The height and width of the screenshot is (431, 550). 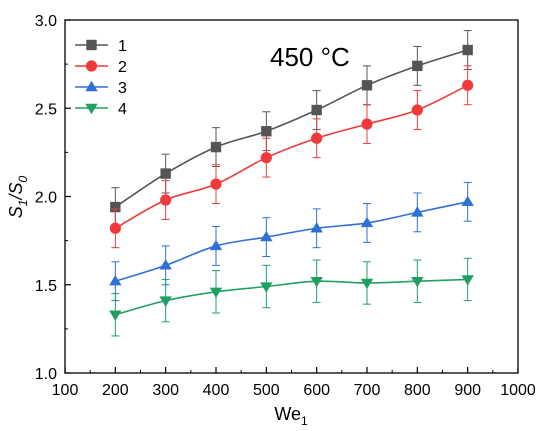 What do you see at coordinates (16, 212) in the screenshot?
I see `y-axis-title-part: S` at bounding box center [16, 212].